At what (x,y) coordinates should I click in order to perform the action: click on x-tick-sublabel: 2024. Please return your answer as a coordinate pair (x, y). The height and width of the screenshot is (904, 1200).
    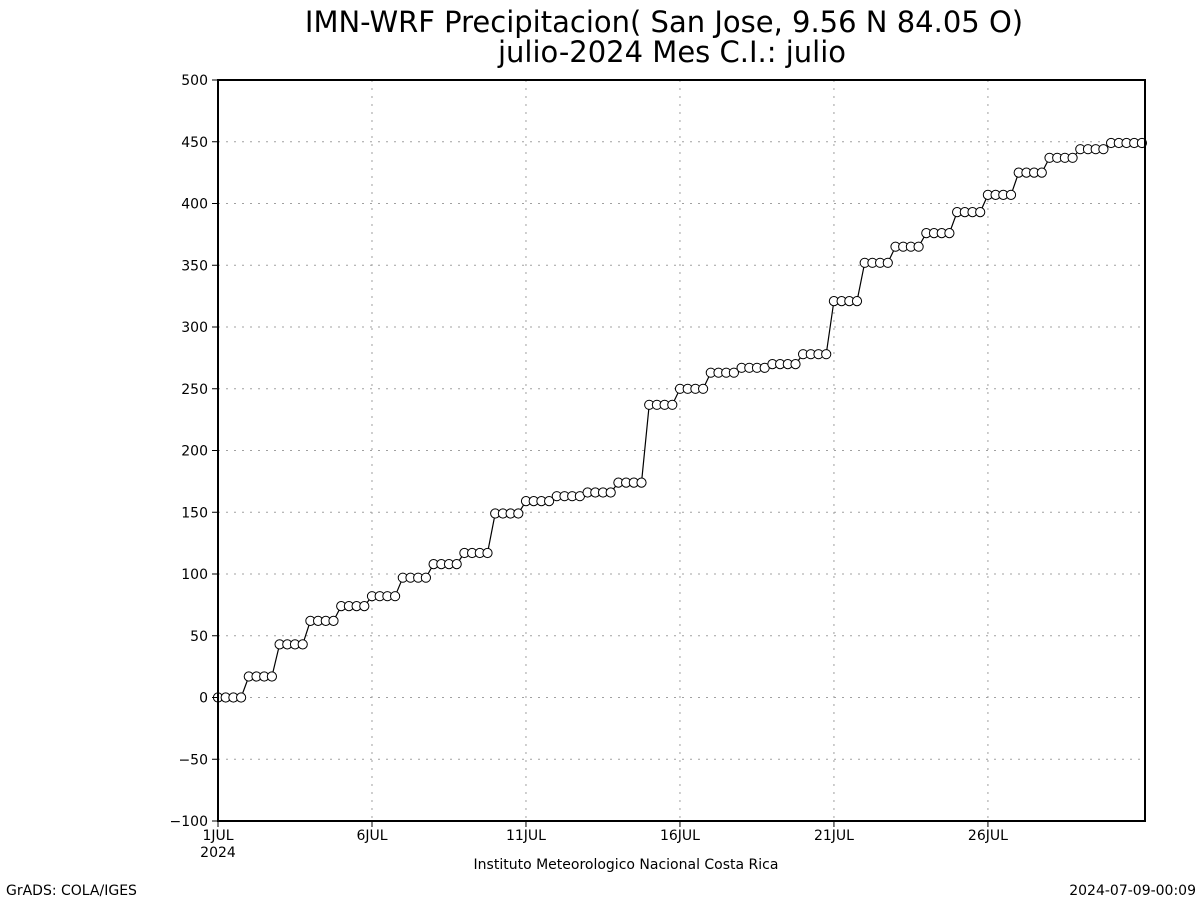
    Looking at the image, I should click on (218, 853).